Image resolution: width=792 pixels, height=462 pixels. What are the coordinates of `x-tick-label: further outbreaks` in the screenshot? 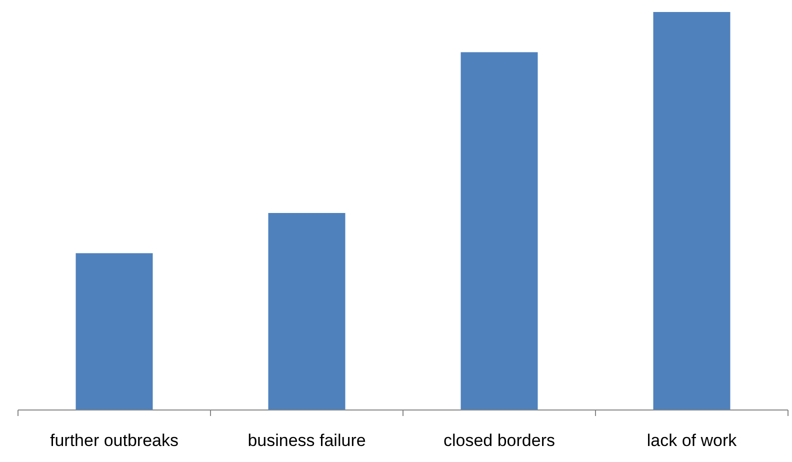 It's located at (114, 440).